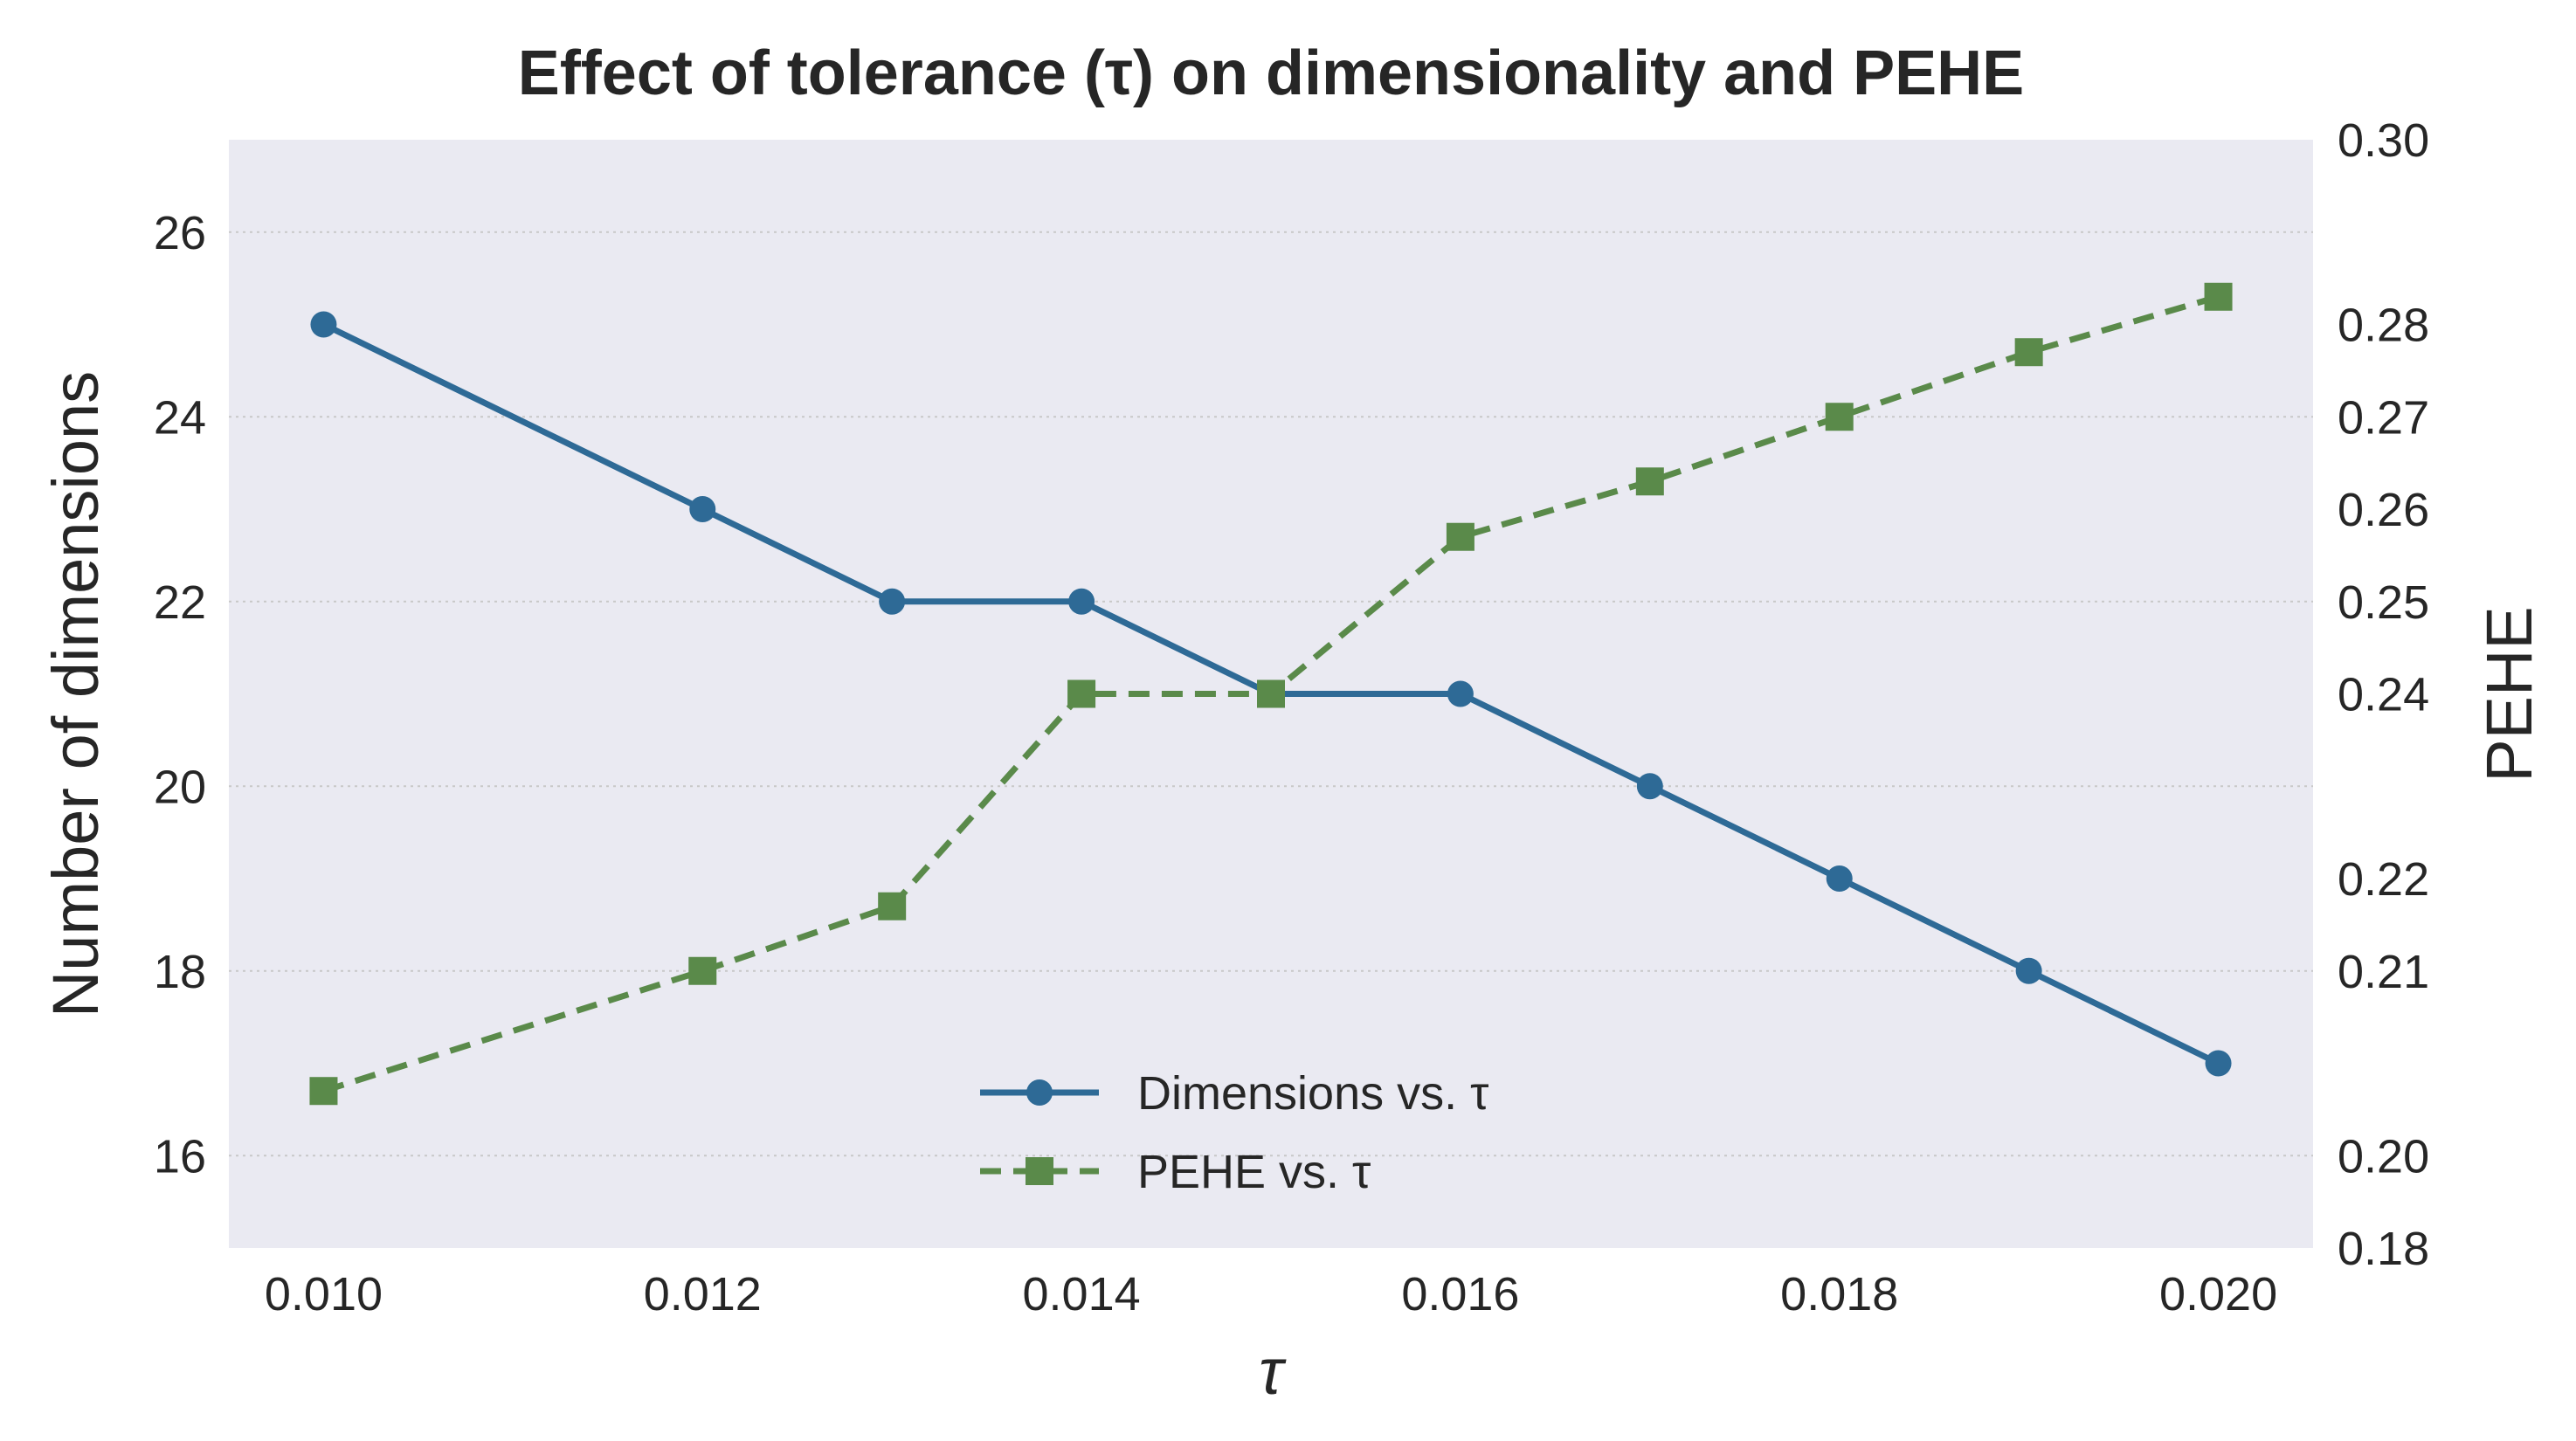  Describe the element at coordinates (180, 417) in the screenshot. I see `y-left-tick-label: 24` at that location.